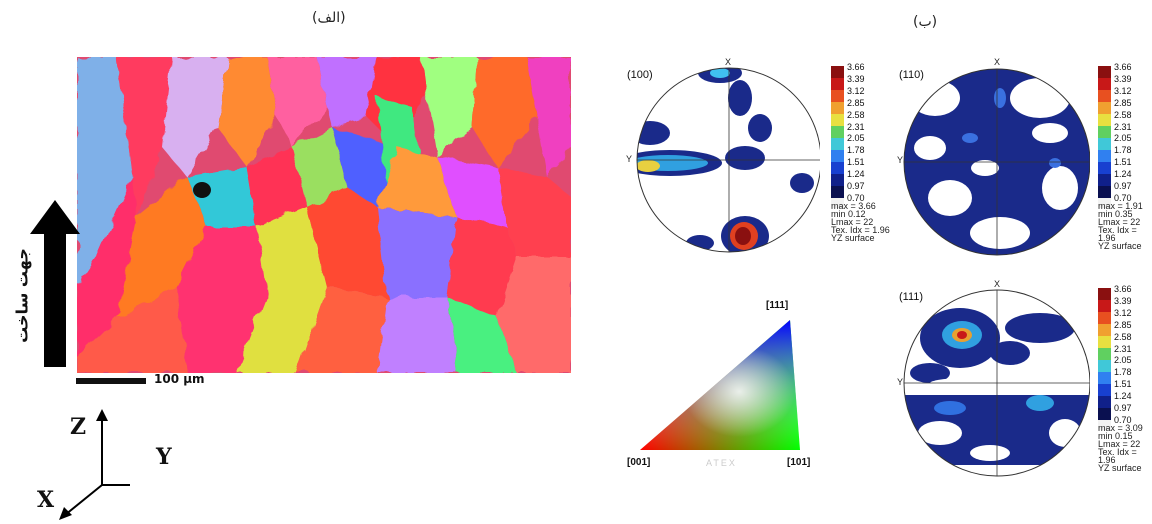 This screenshot has width=1152, height=524. What do you see at coordinates (46, 500) in the screenshot?
I see `axis-x-label: X` at bounding box center [46, 500].